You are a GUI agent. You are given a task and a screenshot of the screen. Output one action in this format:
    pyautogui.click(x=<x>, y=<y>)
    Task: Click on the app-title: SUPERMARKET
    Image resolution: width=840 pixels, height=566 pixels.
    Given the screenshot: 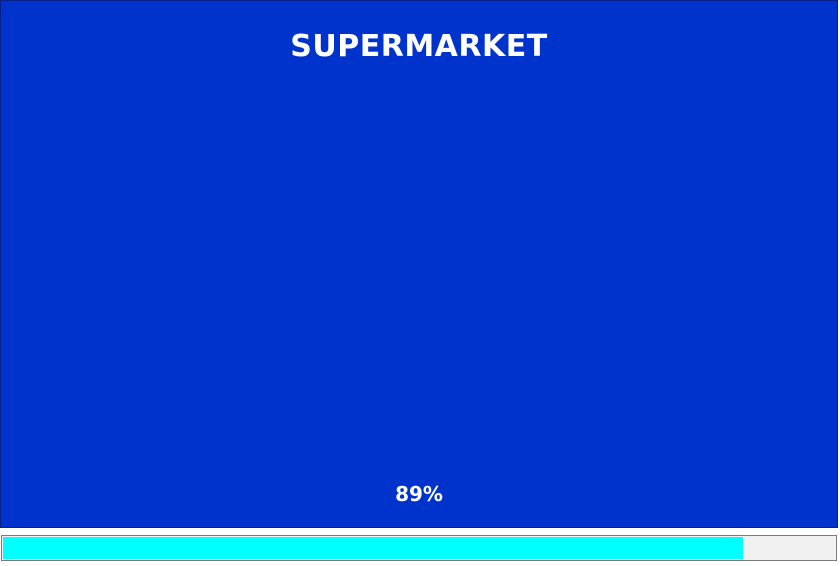 What is the action you would take?
    pyautogui.click(x=419, y=46)
    